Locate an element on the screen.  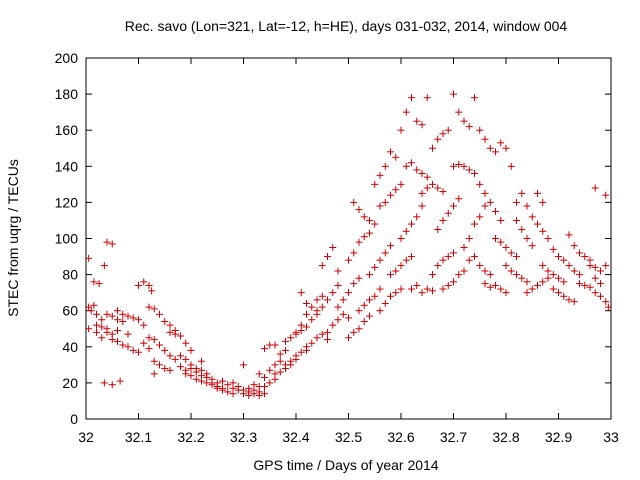
y-tick-label: 60 is located at coordinates (70, 311).